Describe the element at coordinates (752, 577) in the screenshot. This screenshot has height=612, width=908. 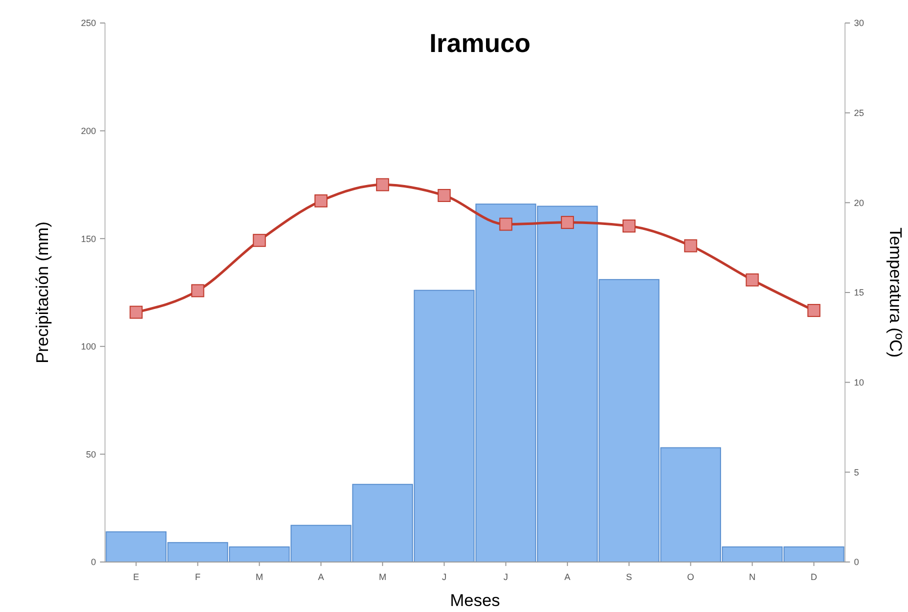
I see `x-tick-label: N` at that location.